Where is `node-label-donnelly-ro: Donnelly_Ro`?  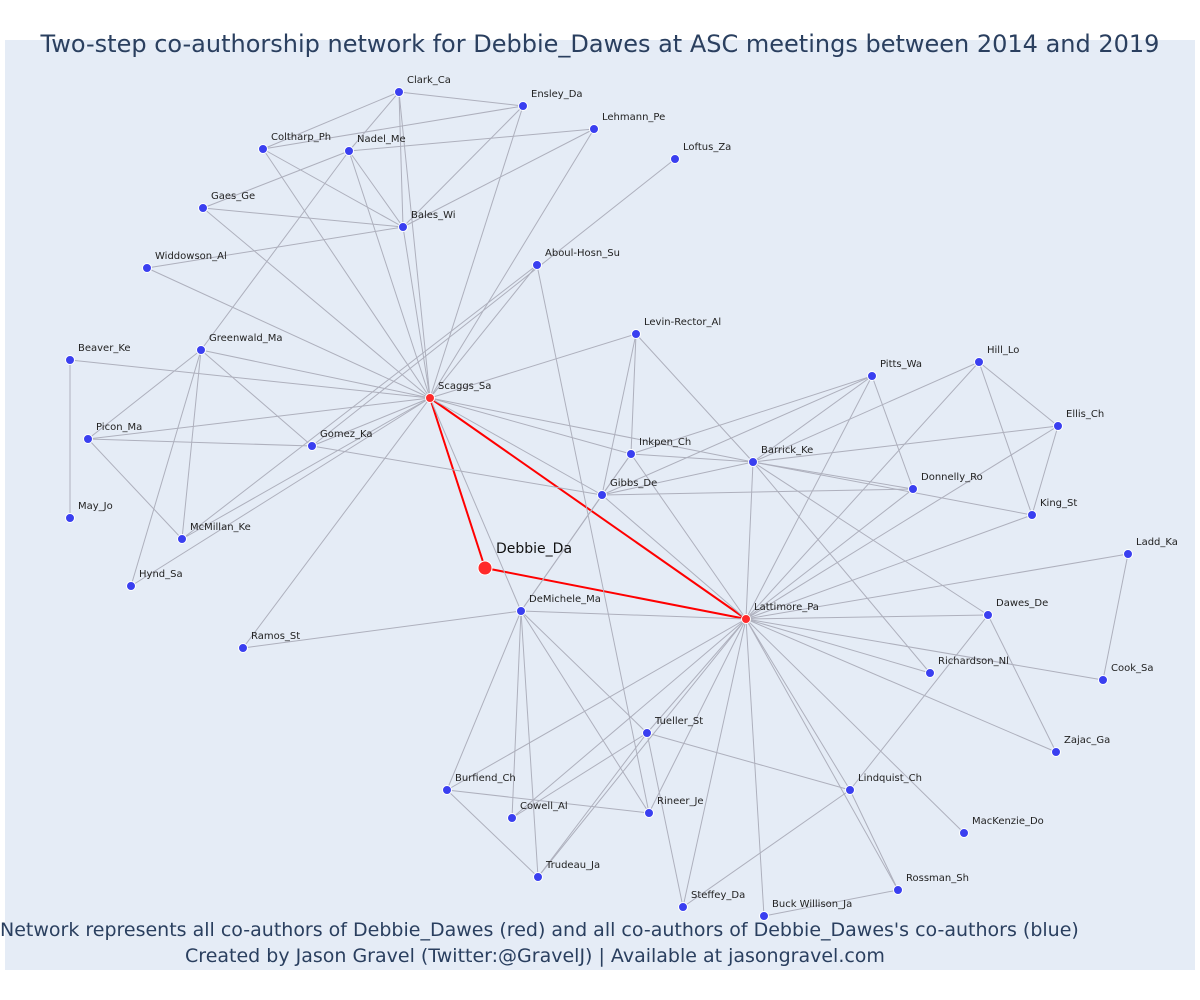
node-label-donnelly-ro: Donnelly_Ro is located at coordinates (952, 477).